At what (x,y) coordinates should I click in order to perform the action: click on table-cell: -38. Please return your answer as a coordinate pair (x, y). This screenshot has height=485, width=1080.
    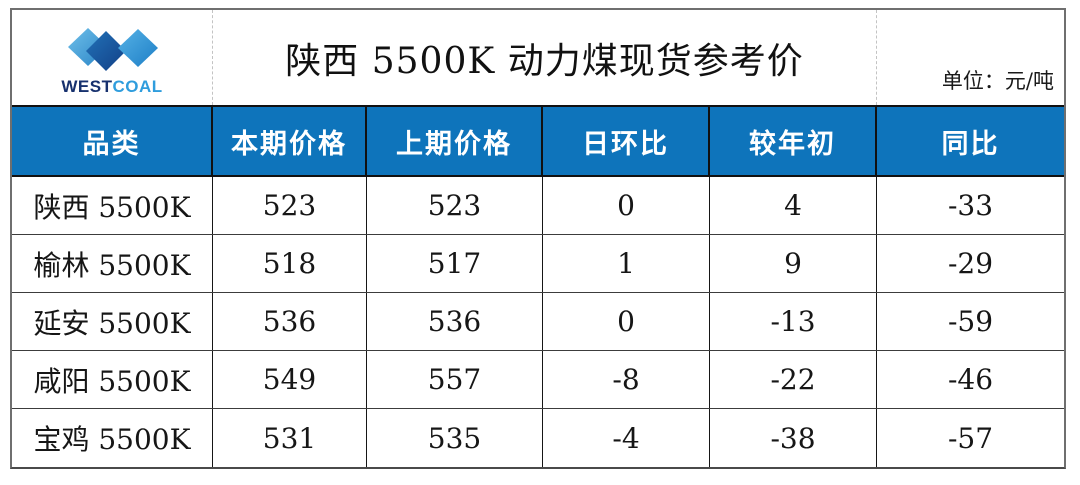
    Looking at the image, I should click on (793, 438).